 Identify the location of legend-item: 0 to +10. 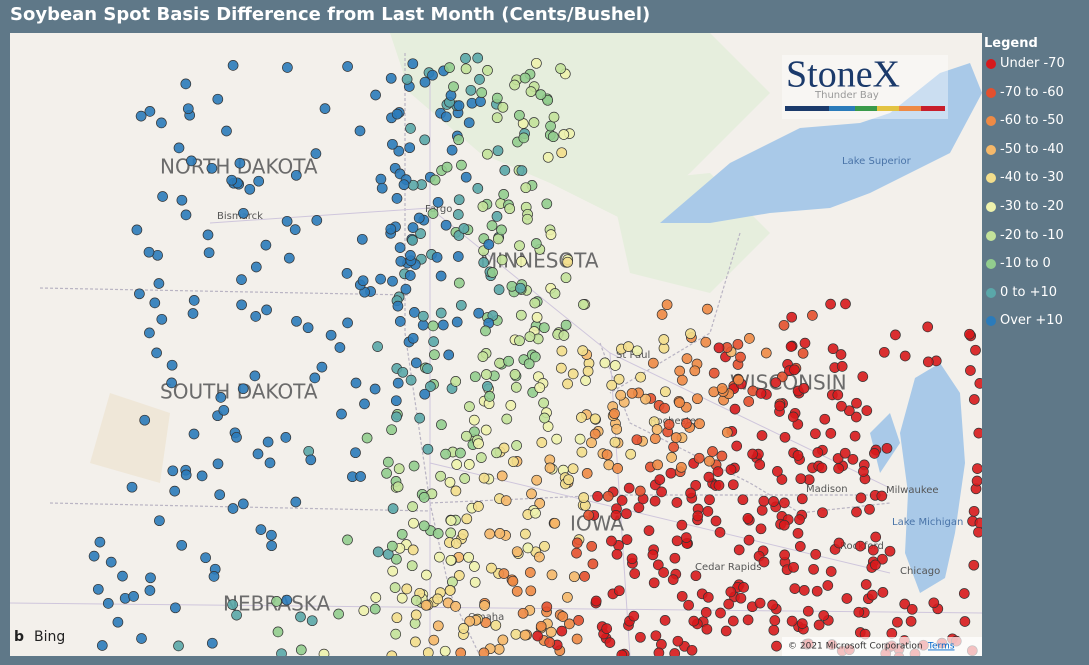
(1024, 299).